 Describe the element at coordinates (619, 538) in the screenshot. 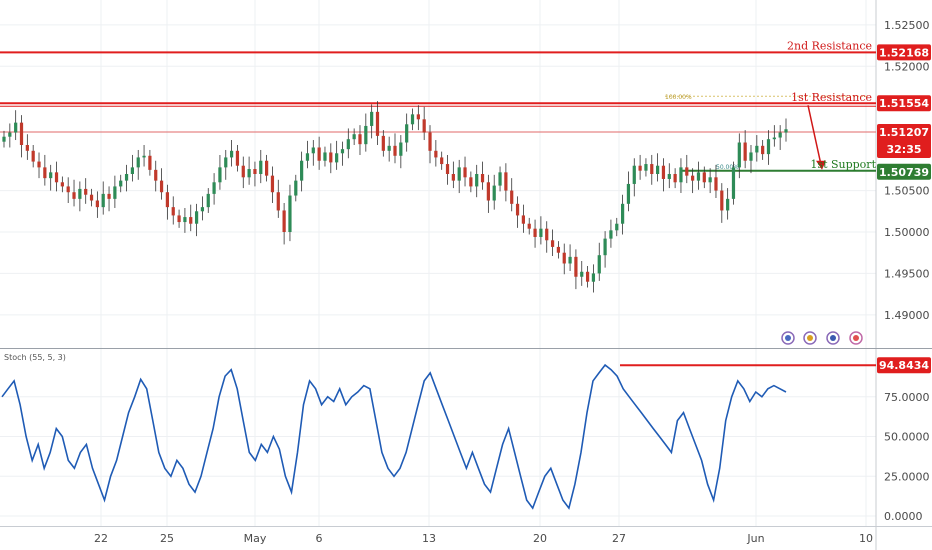

I see `time-tick-label: 27` at that location.